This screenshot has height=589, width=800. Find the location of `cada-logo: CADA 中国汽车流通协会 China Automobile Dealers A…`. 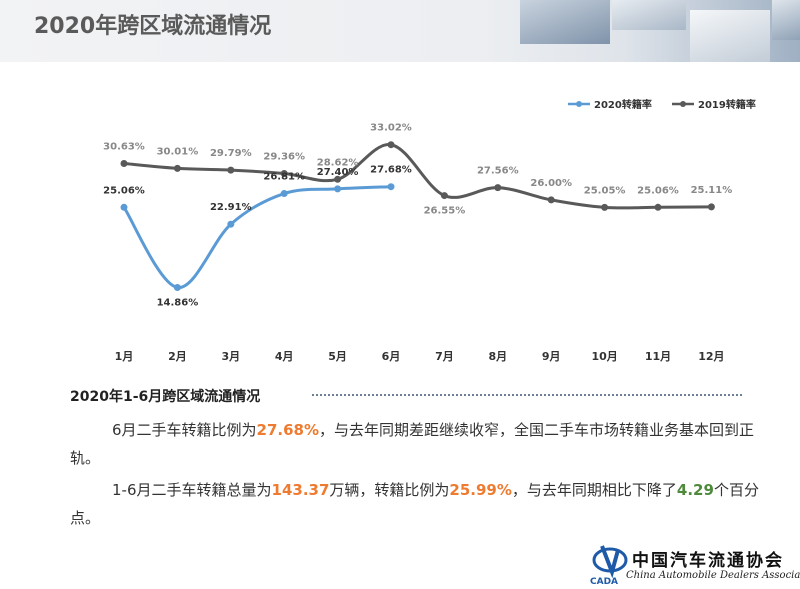

cada-logo: CADA 中国汽车流通协会 China Automobile Dealers A… is located at coordinates (691, 563).